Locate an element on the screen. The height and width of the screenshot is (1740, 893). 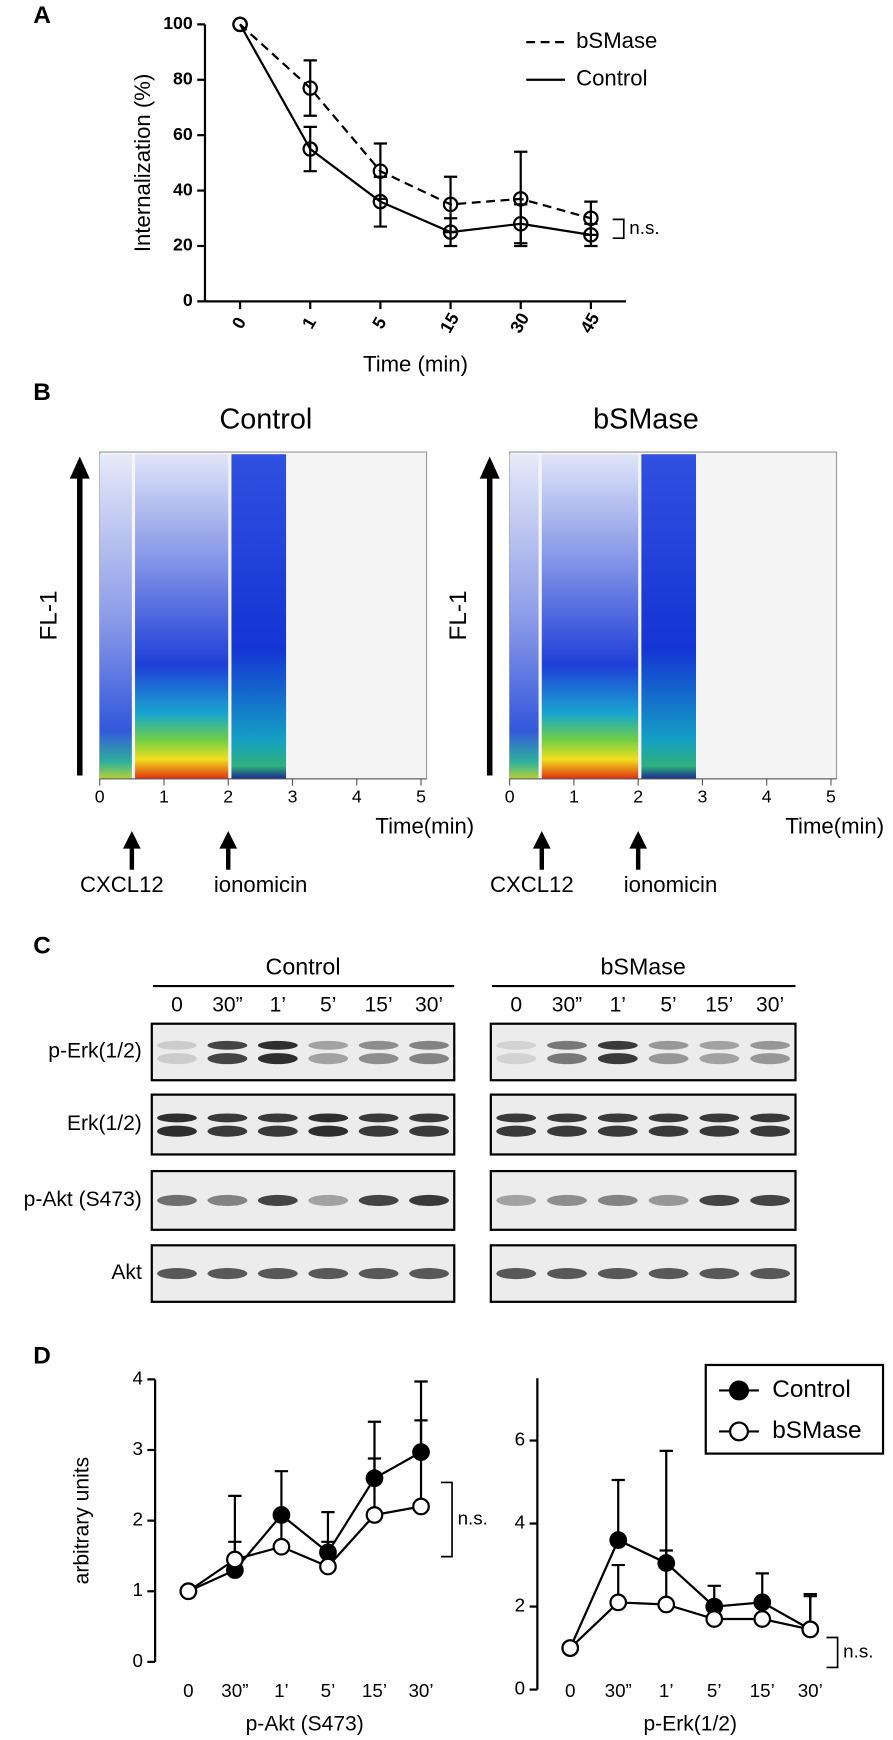
x-tick-label: 15’ is located at coordinates (762, 1690).